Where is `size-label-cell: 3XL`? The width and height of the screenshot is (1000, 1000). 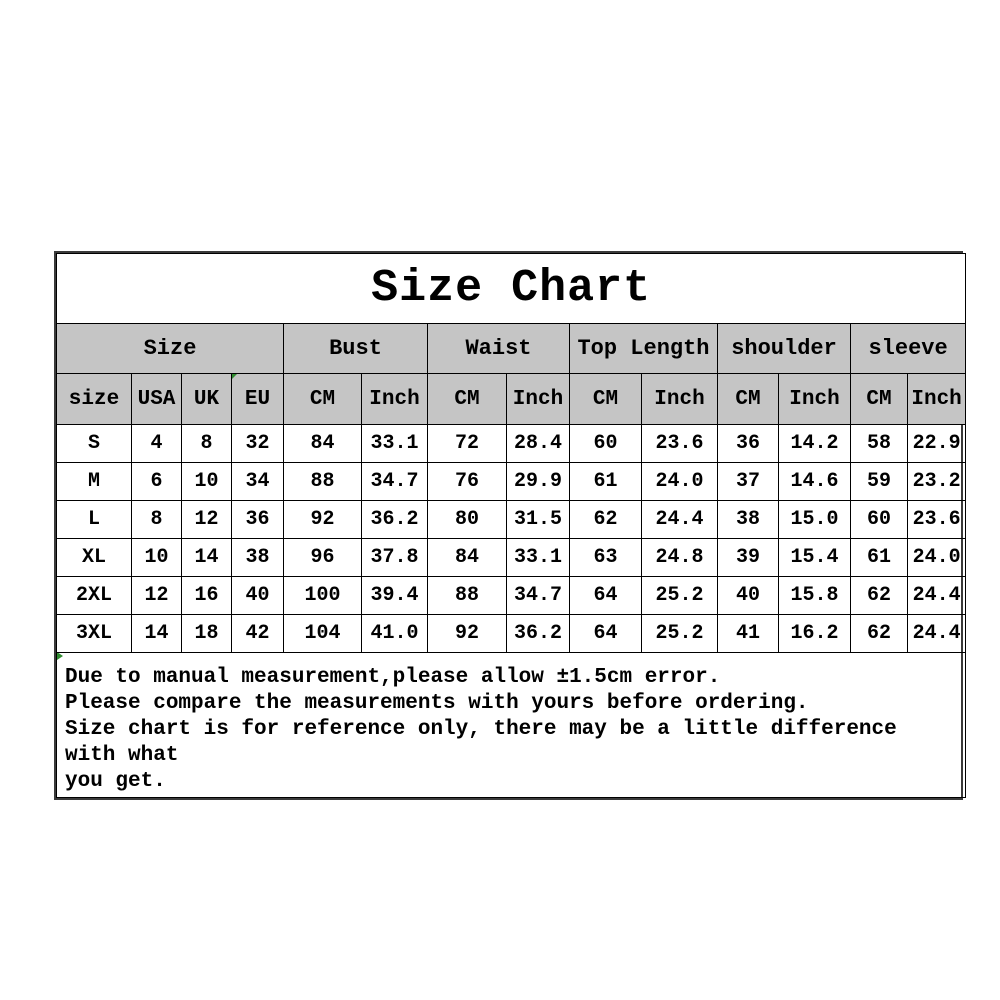 size-label-cell: 3XL is located at coordinates (94, 633).